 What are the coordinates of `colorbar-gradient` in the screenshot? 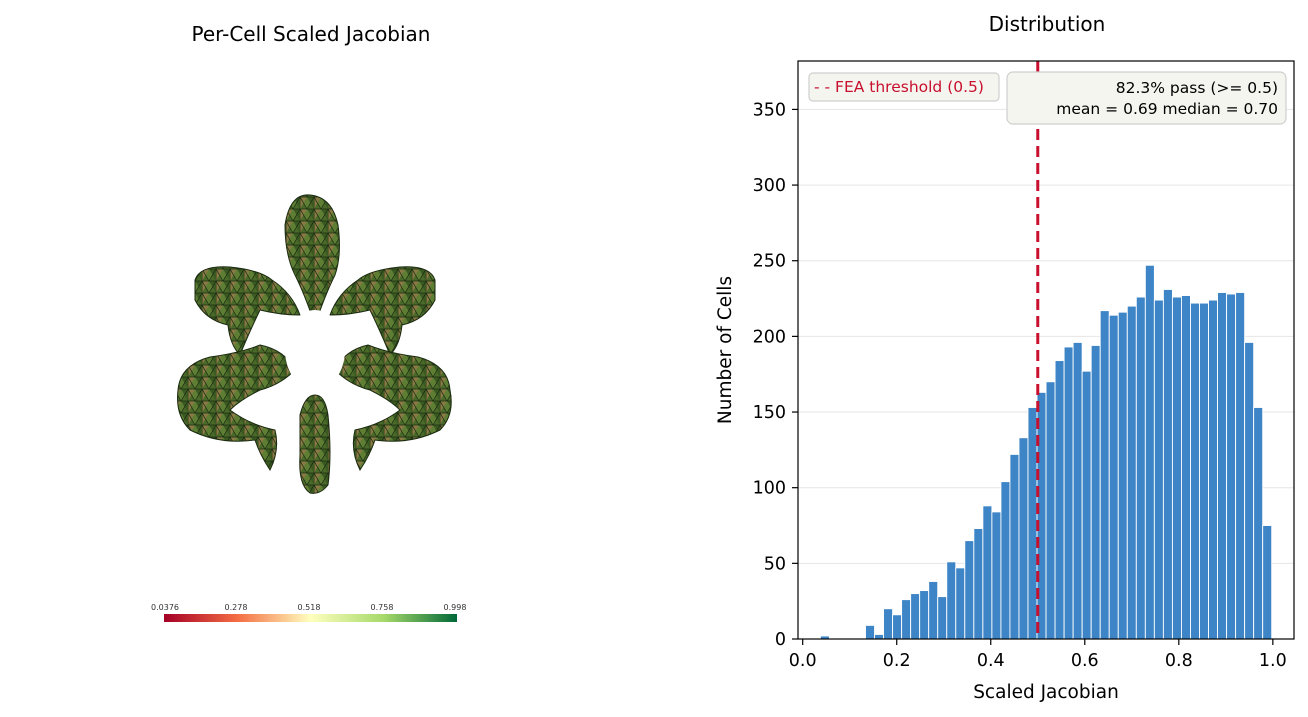 It's located at (310, 618).